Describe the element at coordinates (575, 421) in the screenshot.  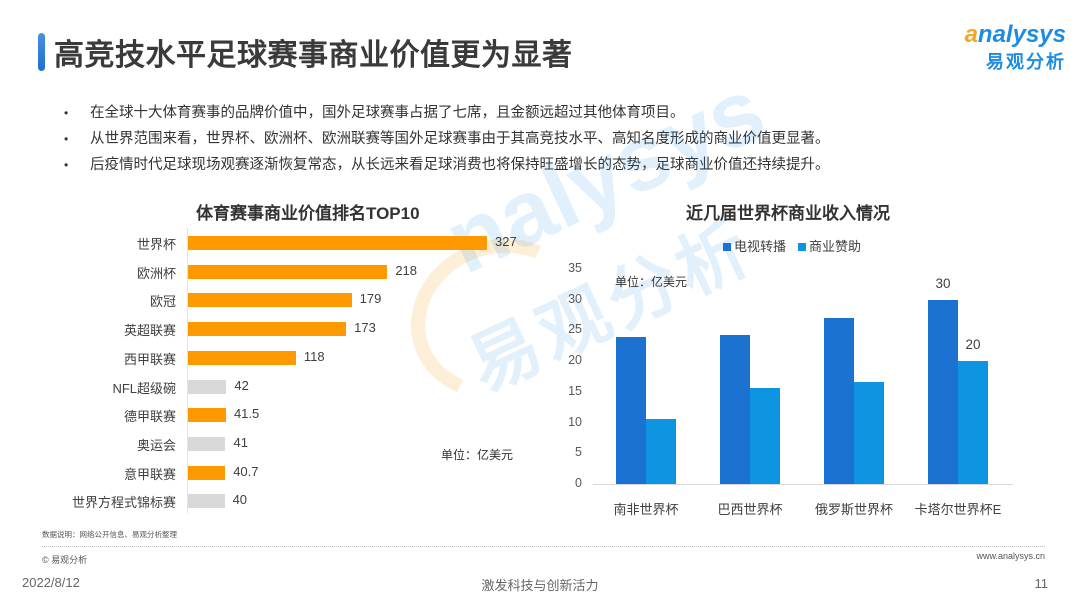
I see `y-axis-tick: 10` at that location.